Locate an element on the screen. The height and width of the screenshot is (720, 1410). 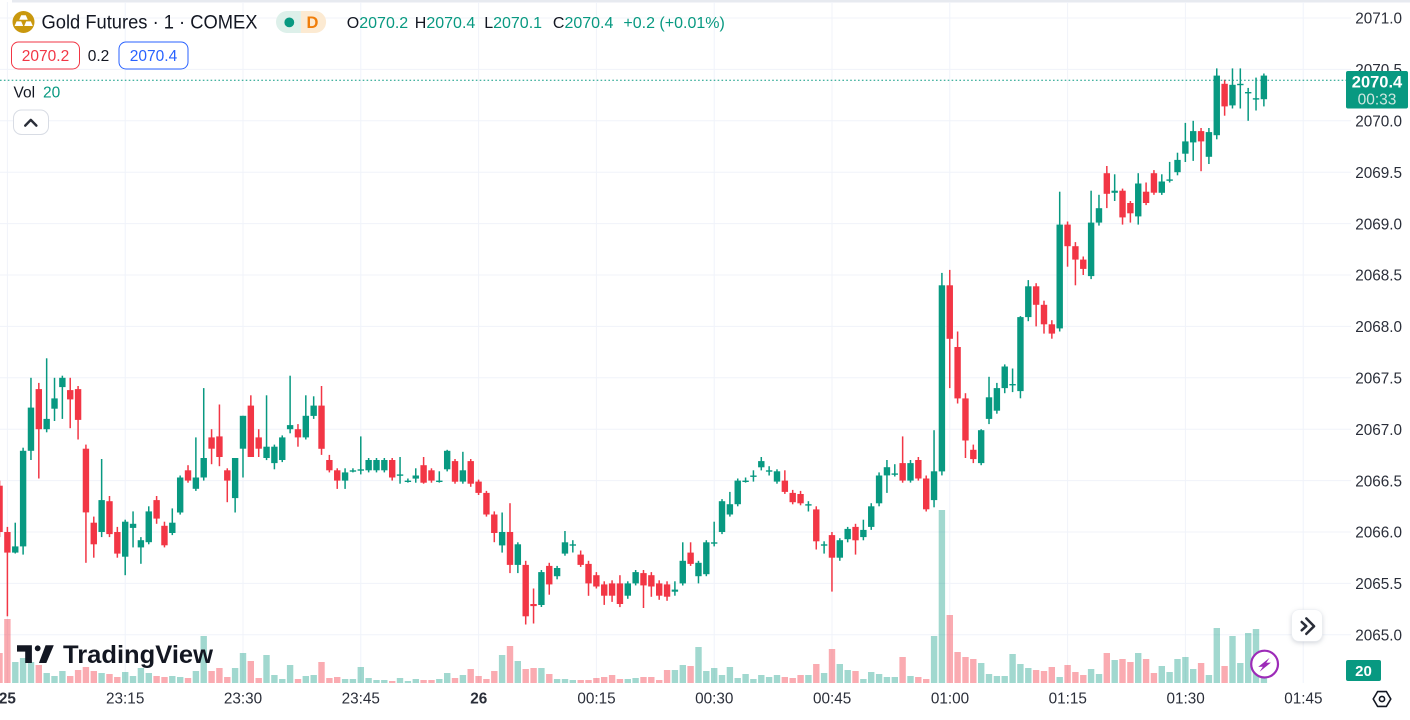
svg-text: 00:15 is located at coordinates (596, 699).